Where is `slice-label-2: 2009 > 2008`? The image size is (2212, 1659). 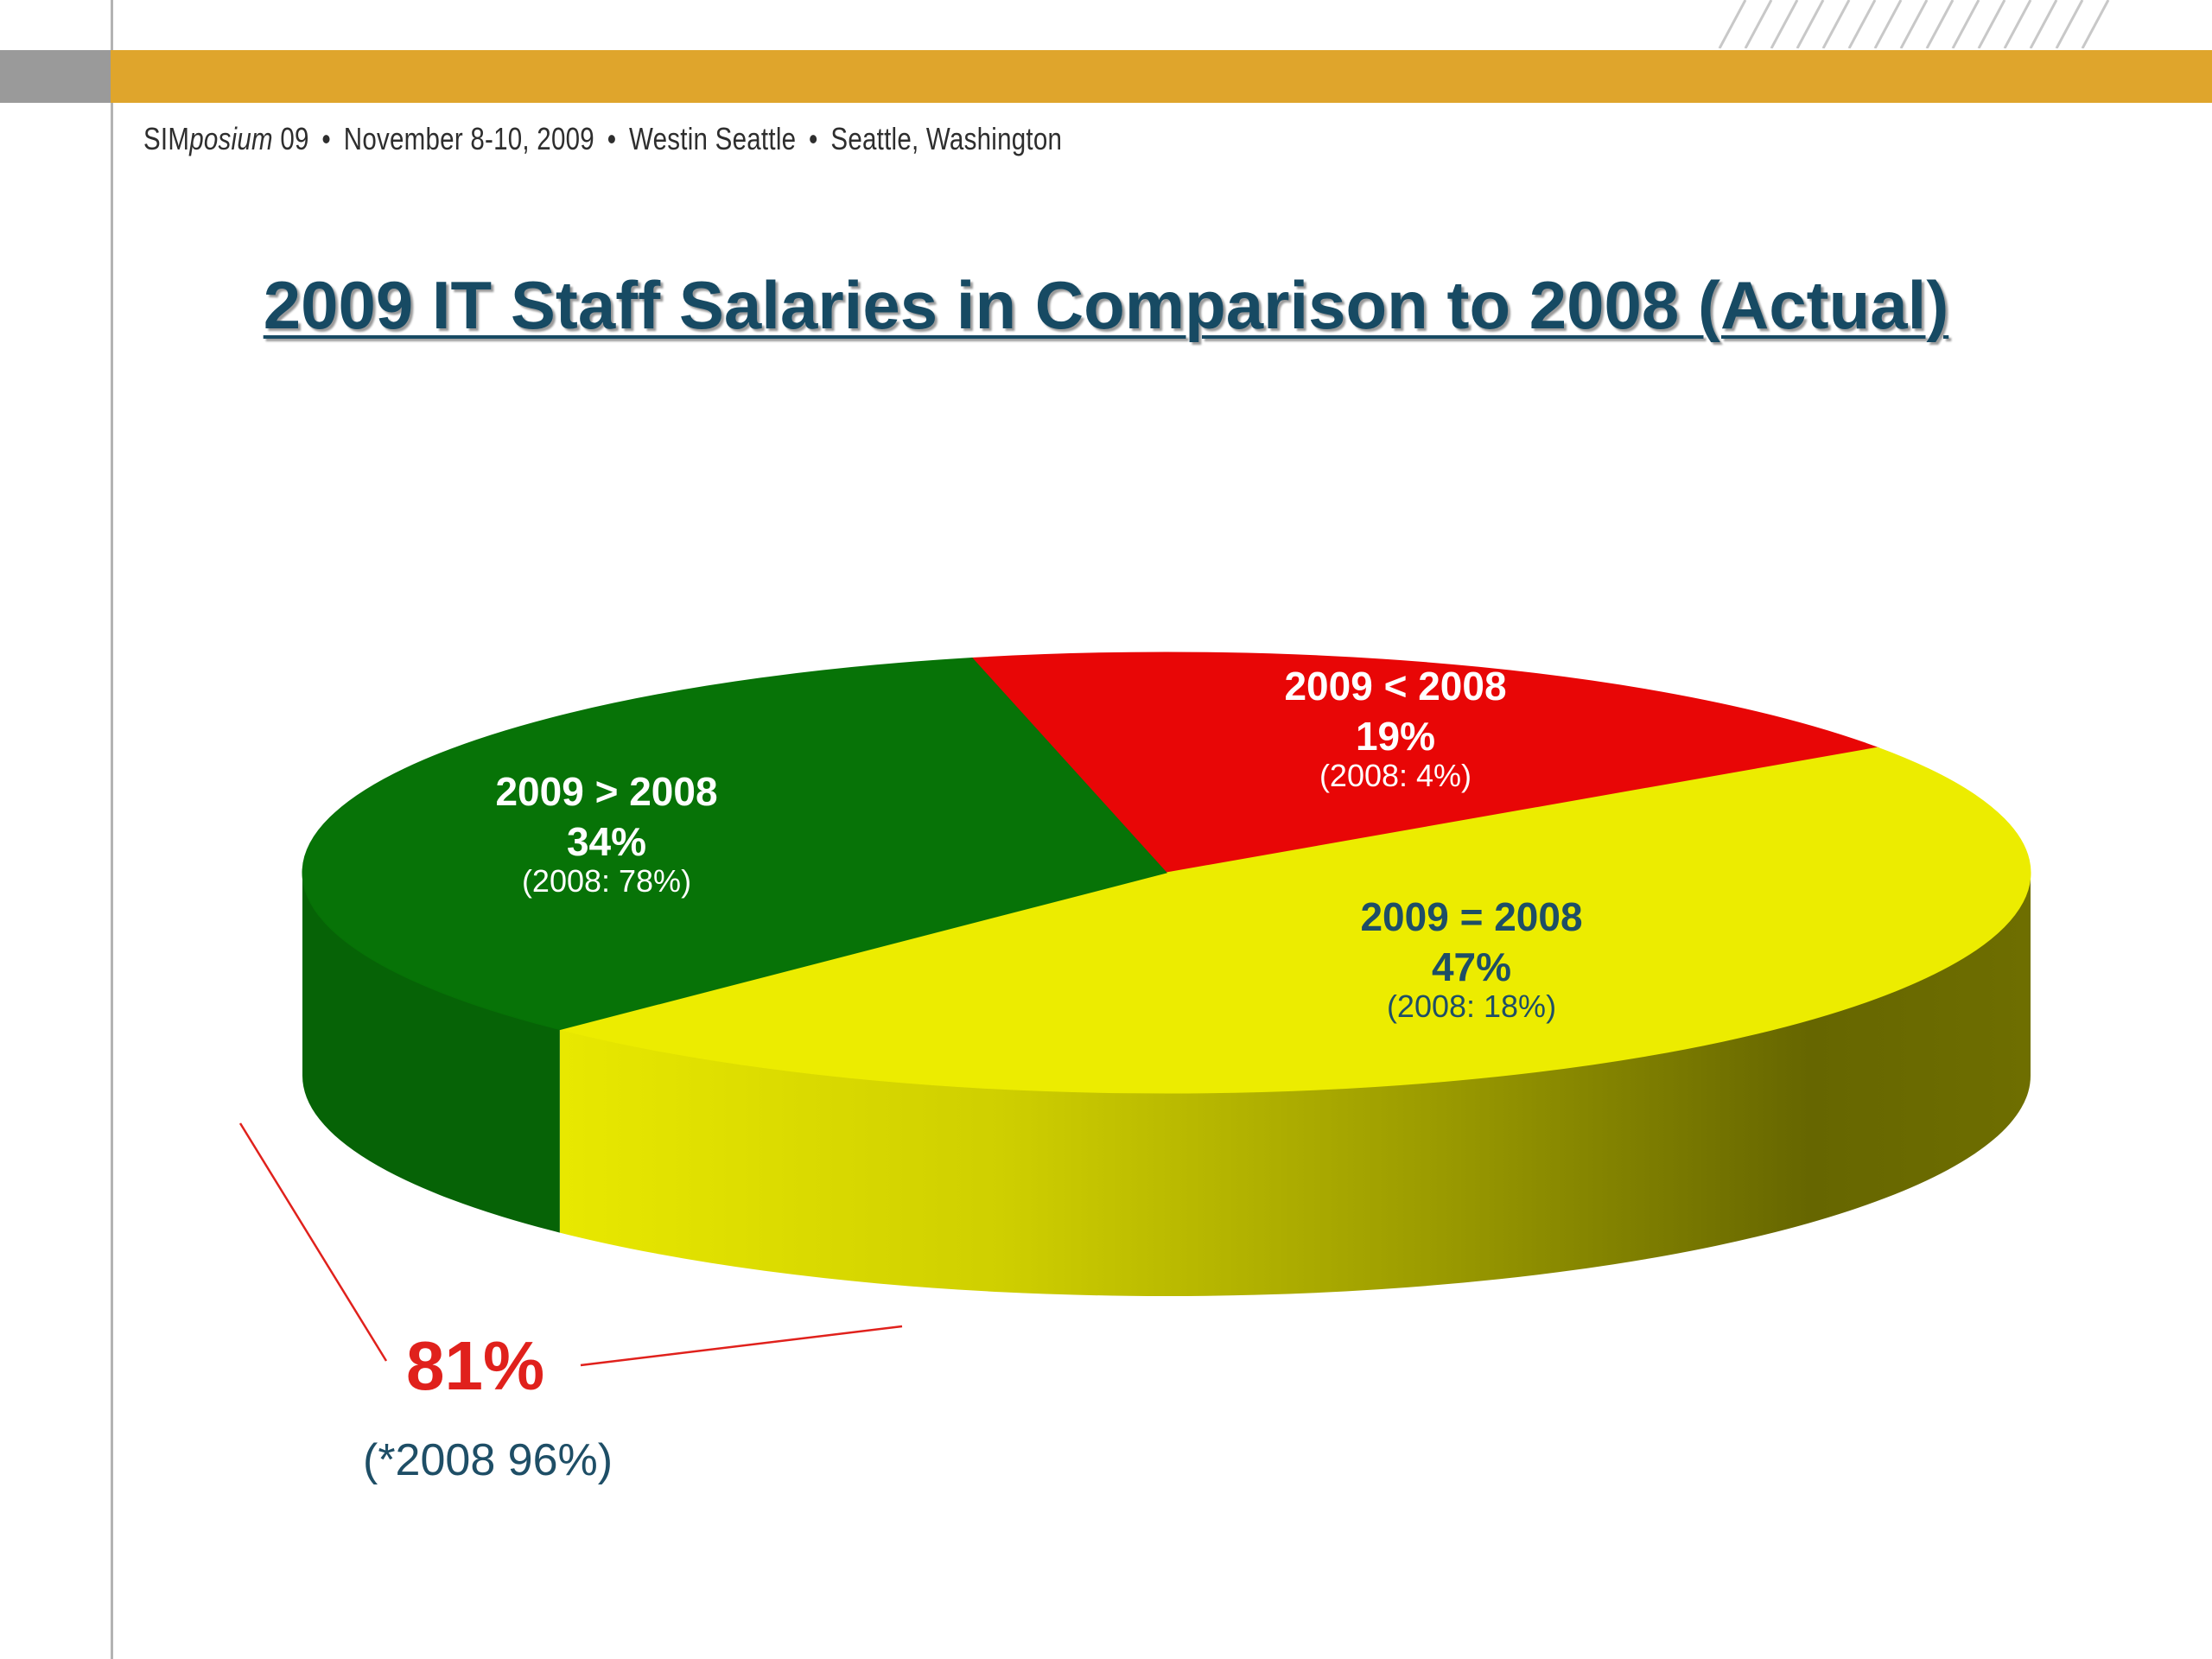 slice-label-2: 2009 > 2008 is located at coordinates (606, 791).